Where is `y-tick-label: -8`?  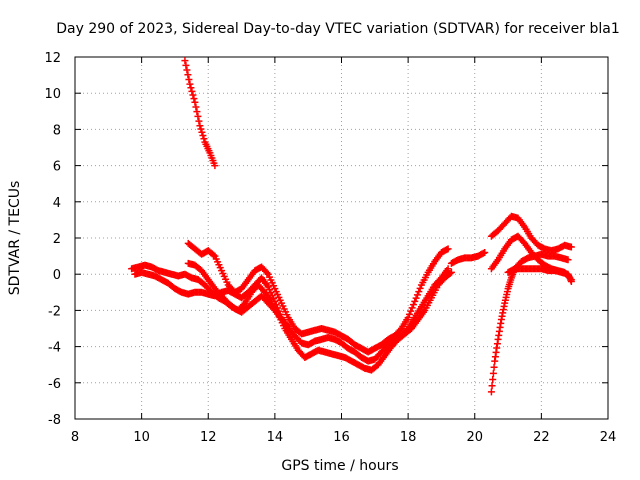 y-tick-label: -8 is located at coordinates (54, 420).